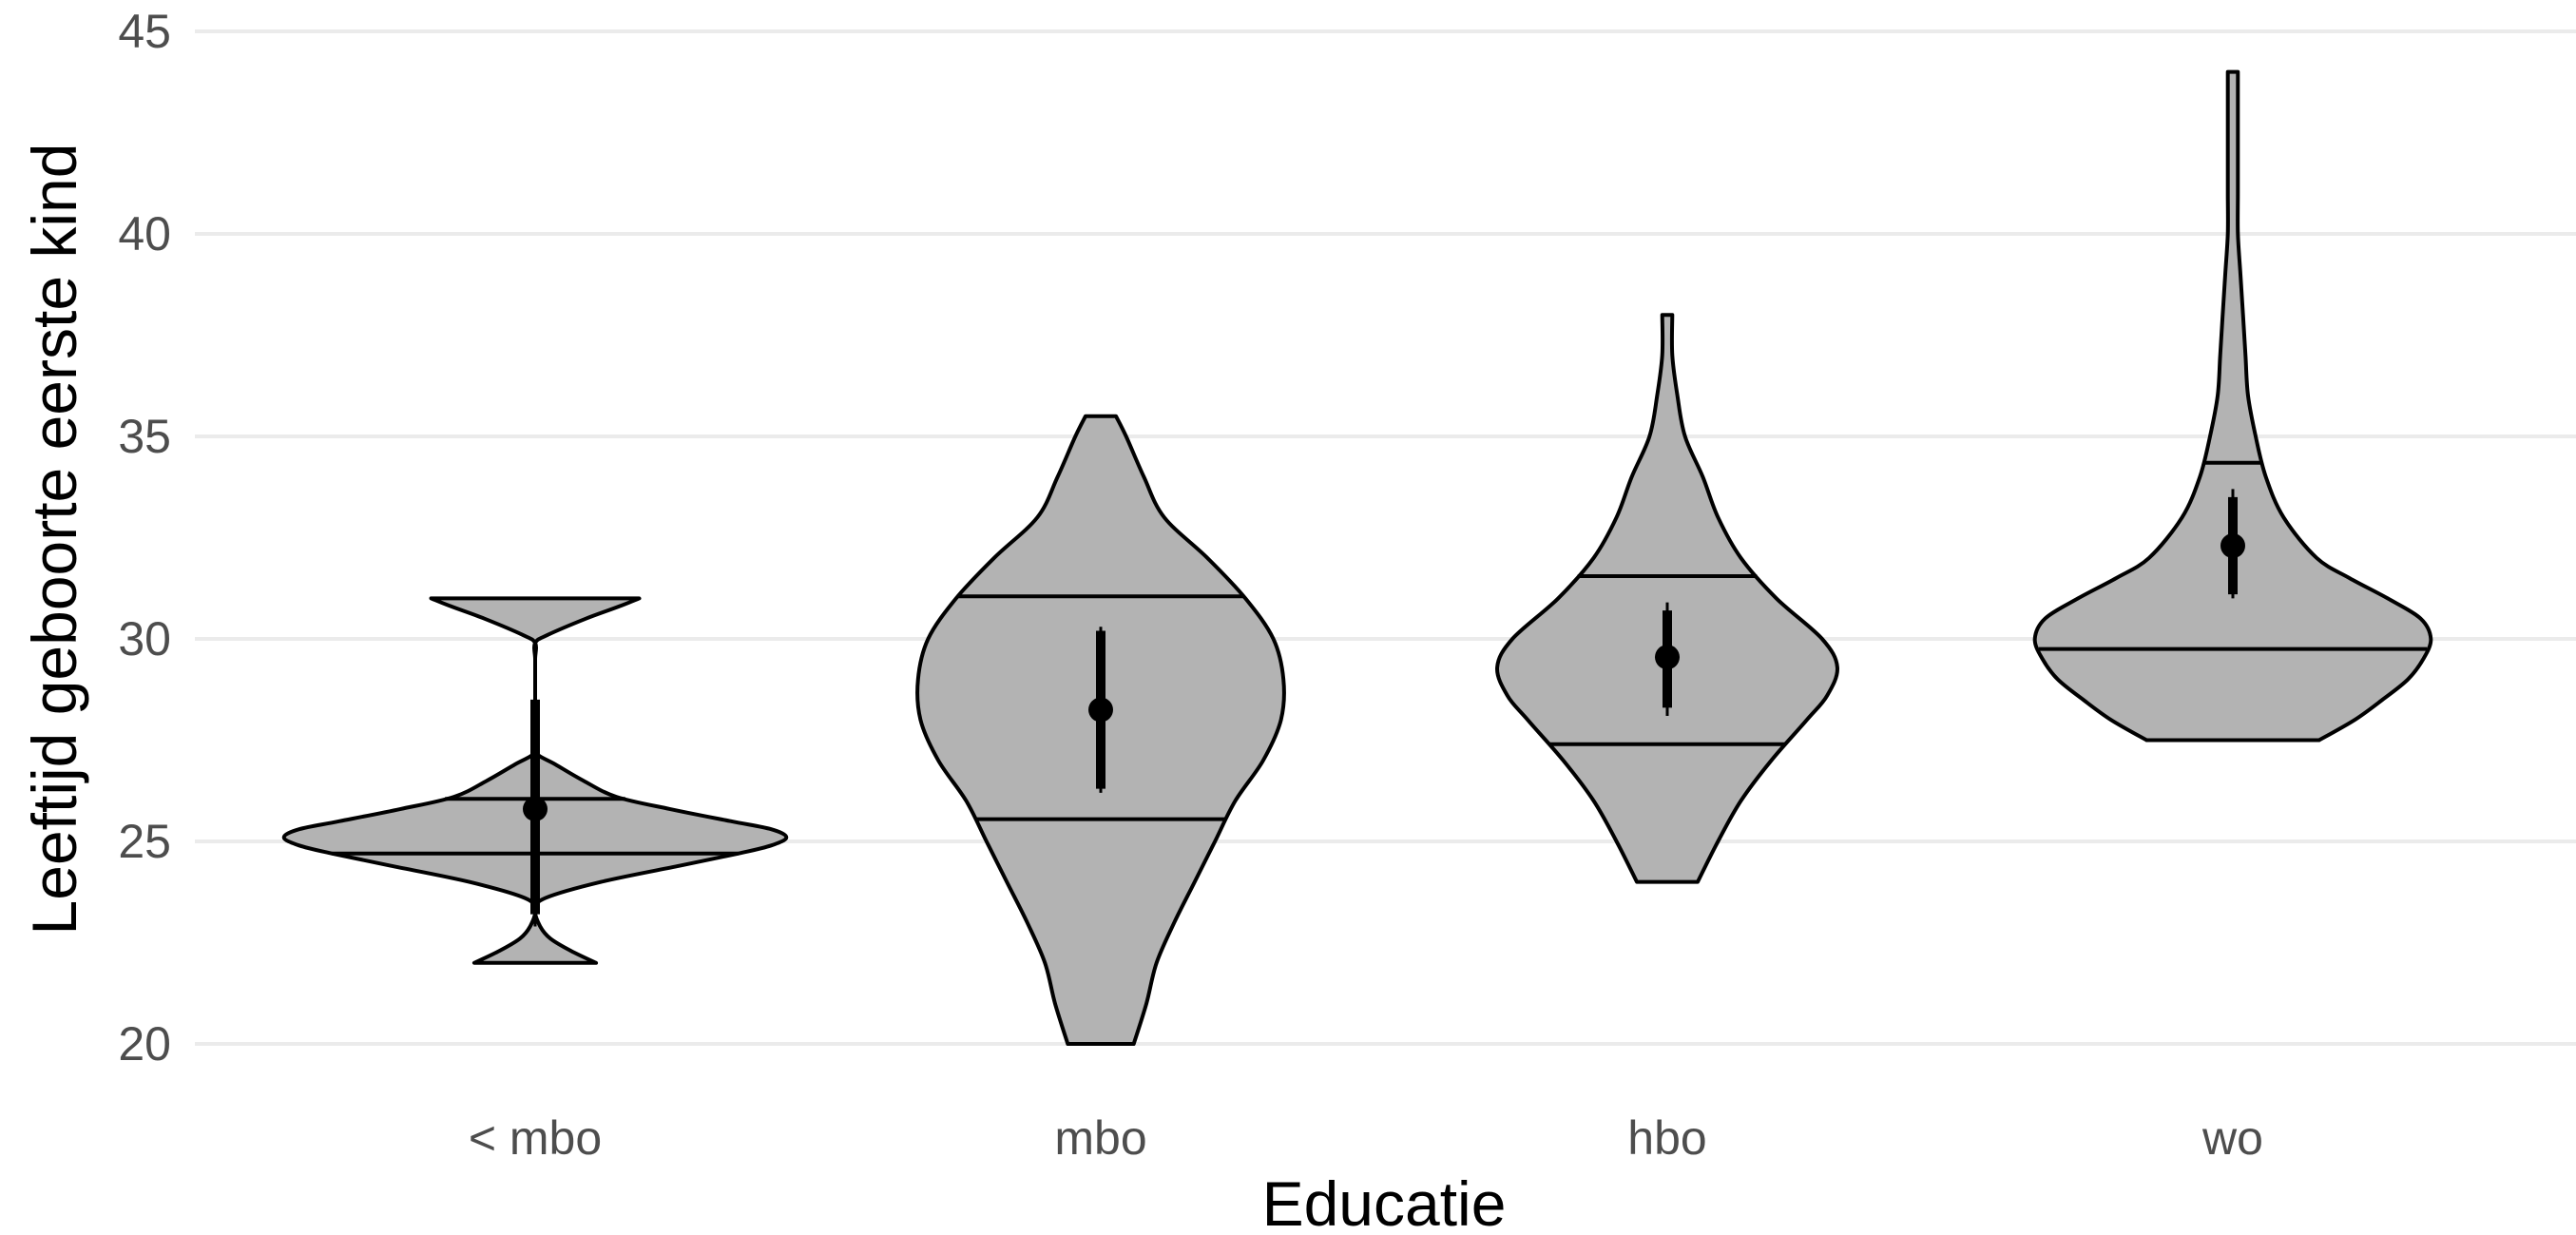 The height and width of the screenshot is (1235, 2576). I want to click on y-tick-label-30: 30, so click(145, 639).